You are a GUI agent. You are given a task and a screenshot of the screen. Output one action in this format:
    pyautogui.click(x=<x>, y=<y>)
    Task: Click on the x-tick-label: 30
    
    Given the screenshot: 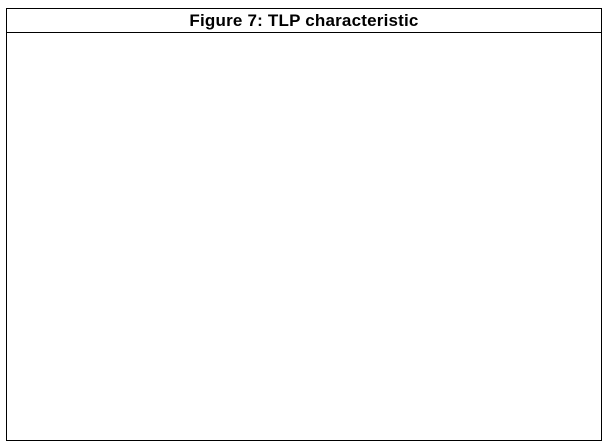 What is the action you would take?
    pyautogui.click(x=271, y=410)
    